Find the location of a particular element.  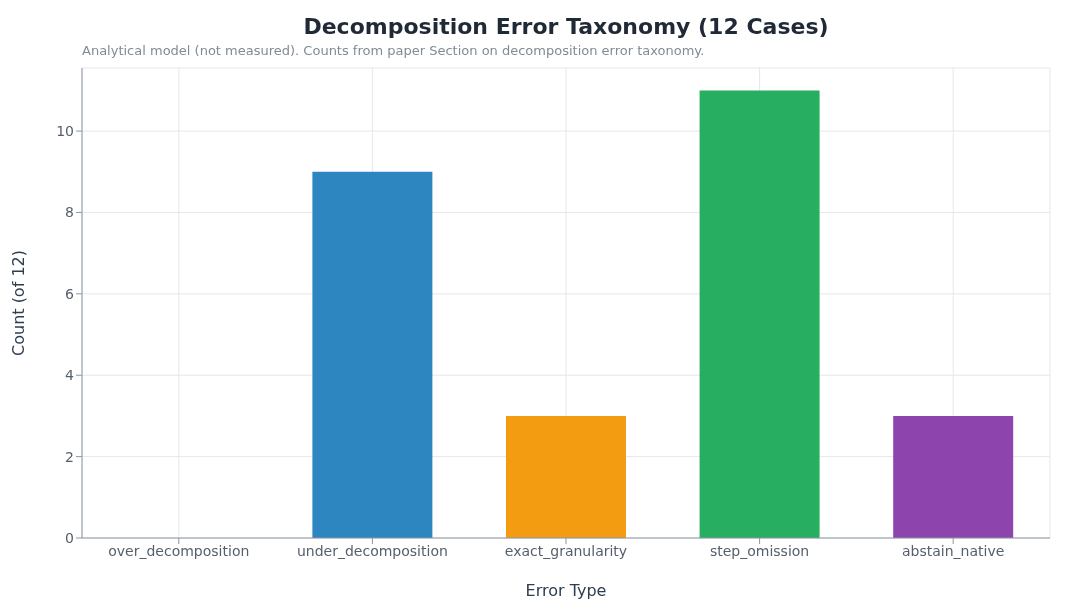

x-tick-label: over_decomposition is located at coordinates (179, 550).